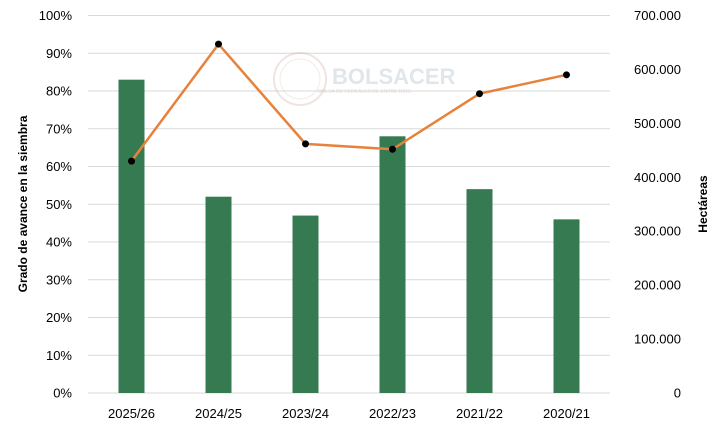 Image resolution: width=718 pixels, height=434 pixels. Describe the element at coordinates (657, 15) in the screenshot. I see `right-tick-label: 700.000` at that location.